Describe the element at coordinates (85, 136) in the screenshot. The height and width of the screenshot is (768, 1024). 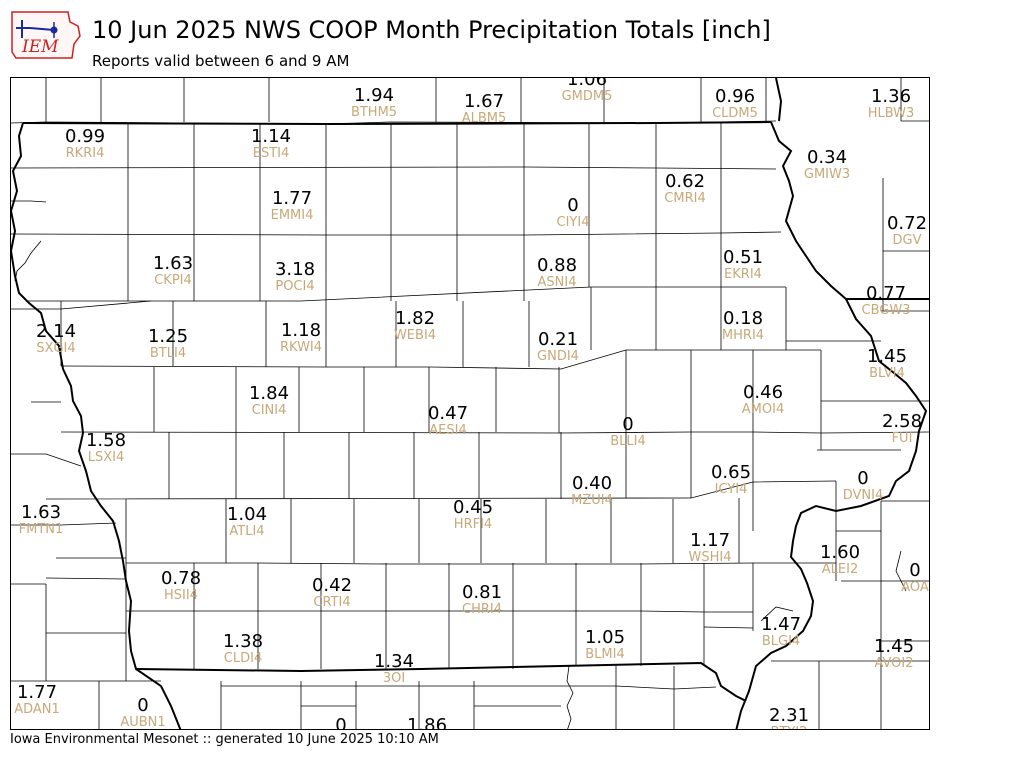
I see `precip-value: 0.99` at that location.